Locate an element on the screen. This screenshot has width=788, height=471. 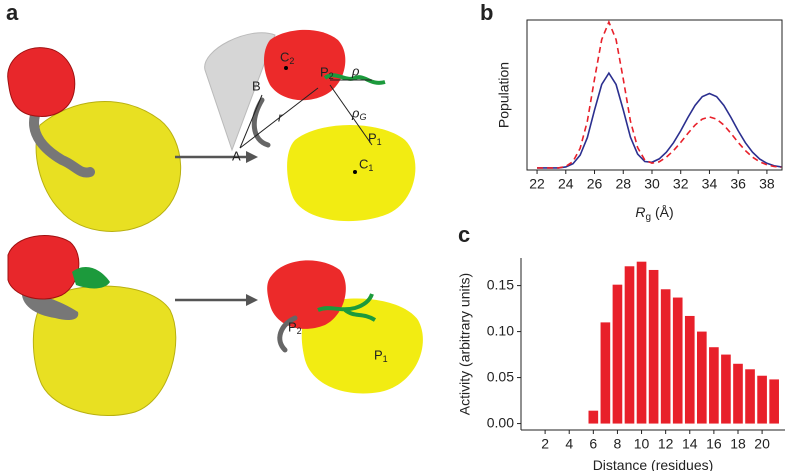
x-tick-label: 6 is located at coordinates (593, 444).